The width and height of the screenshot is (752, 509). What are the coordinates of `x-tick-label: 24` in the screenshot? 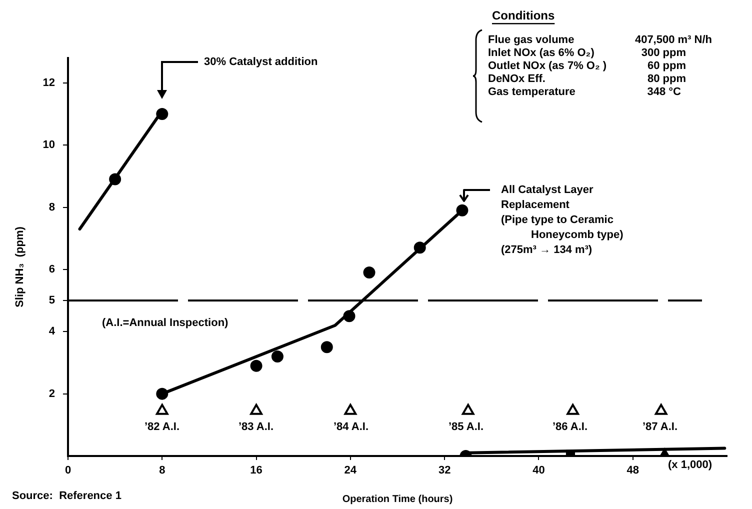 It's located at (351, 470).